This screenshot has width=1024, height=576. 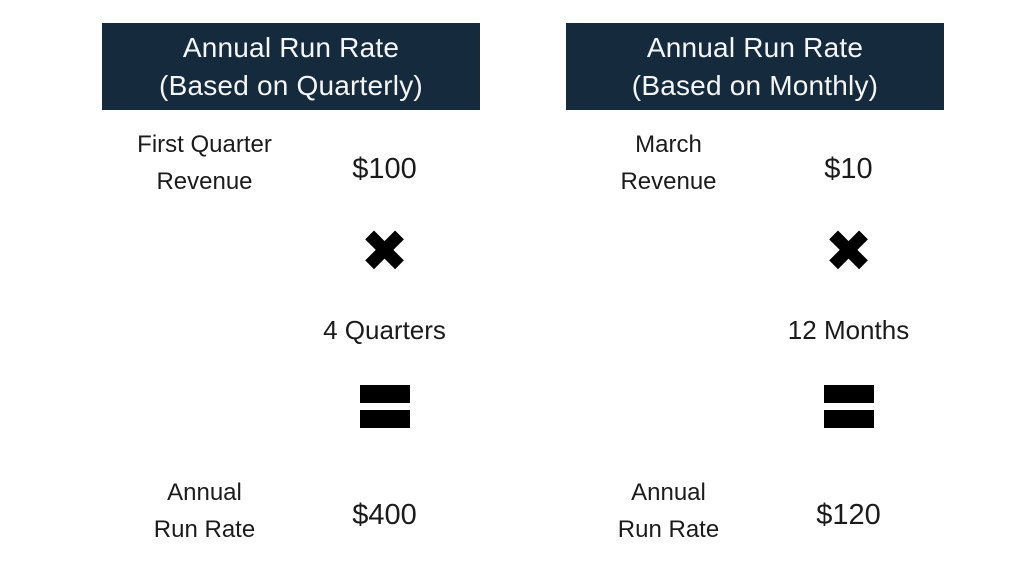 I want to click on input-label-line: March, so click(x=668, y=144).